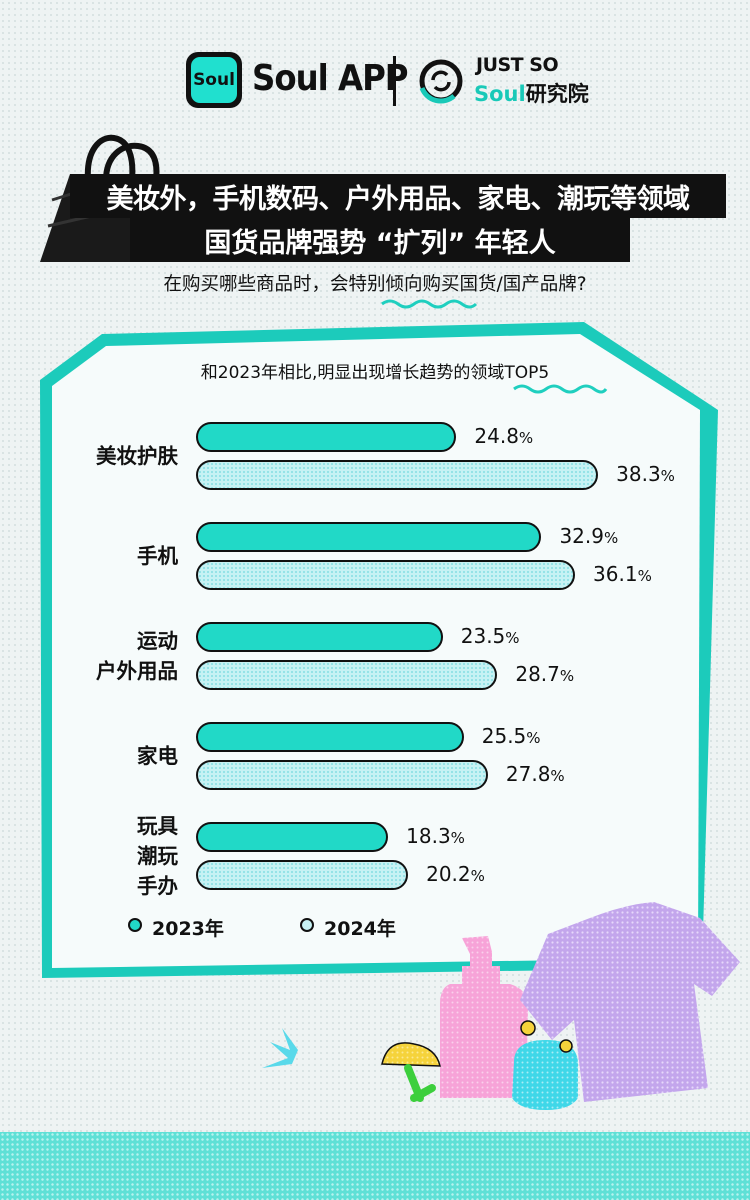  Describe the element at coordinates (398, 199) in the screenshot. I see `headline-line-1: 美妆外，手机数码、户外用品、家电、潮玩等领域` at that location.